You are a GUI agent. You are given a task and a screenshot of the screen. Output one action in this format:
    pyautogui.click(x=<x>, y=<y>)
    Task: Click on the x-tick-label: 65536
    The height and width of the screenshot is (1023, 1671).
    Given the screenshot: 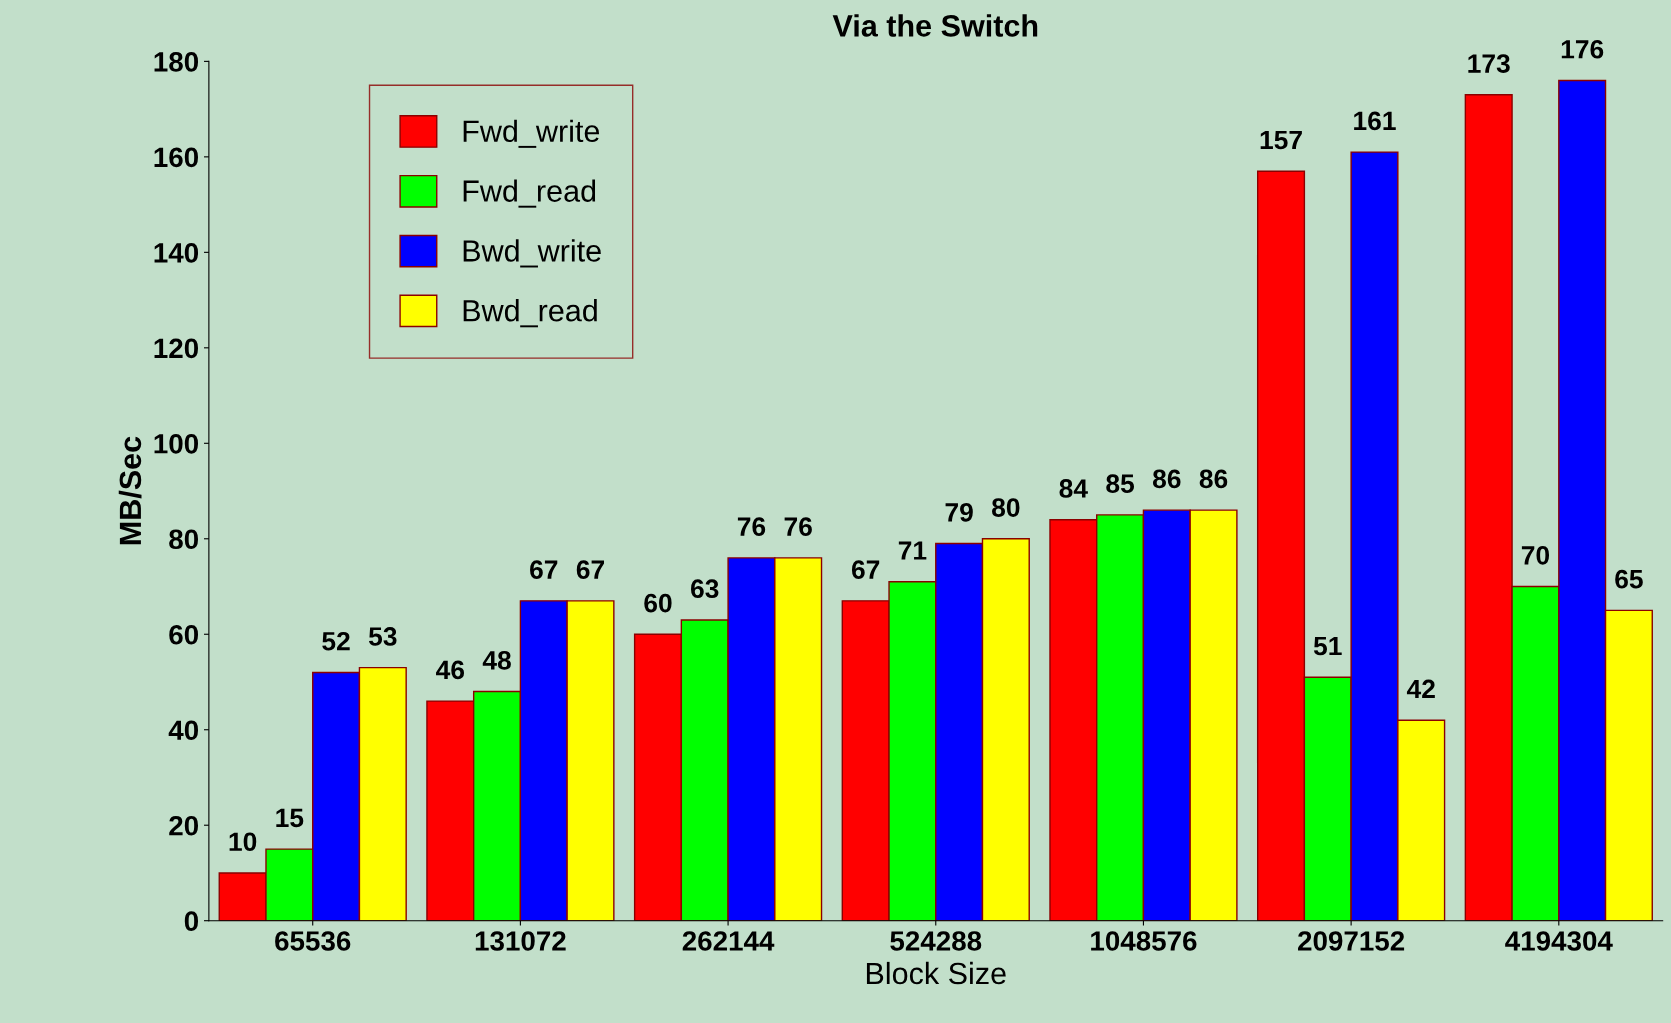 What is the action you would take?
    pyautogui.click(x=313, y=941)
    